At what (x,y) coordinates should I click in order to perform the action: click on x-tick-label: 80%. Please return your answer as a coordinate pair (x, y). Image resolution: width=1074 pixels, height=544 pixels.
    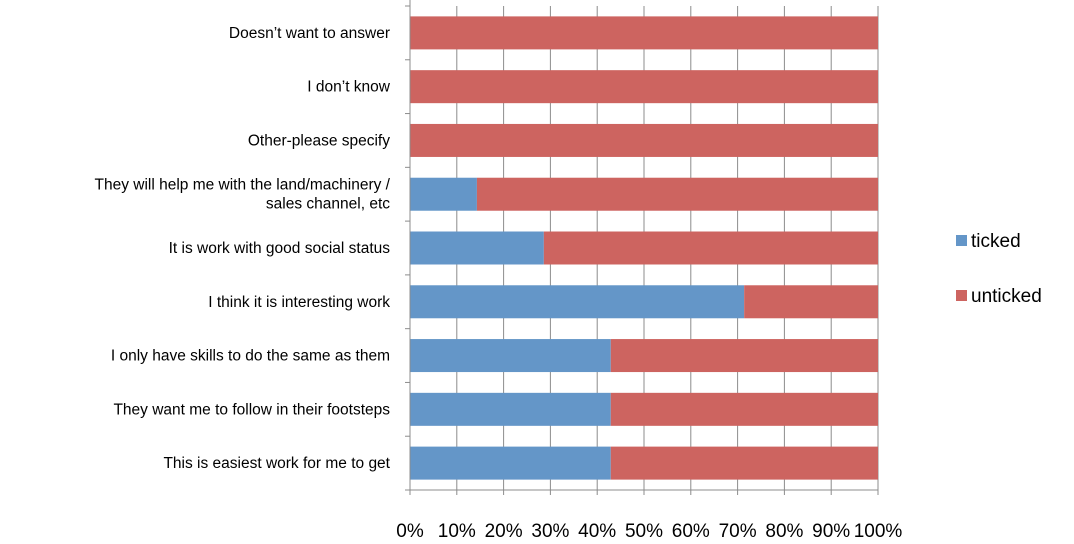
    Looking at the image, I should click on (784, 531).